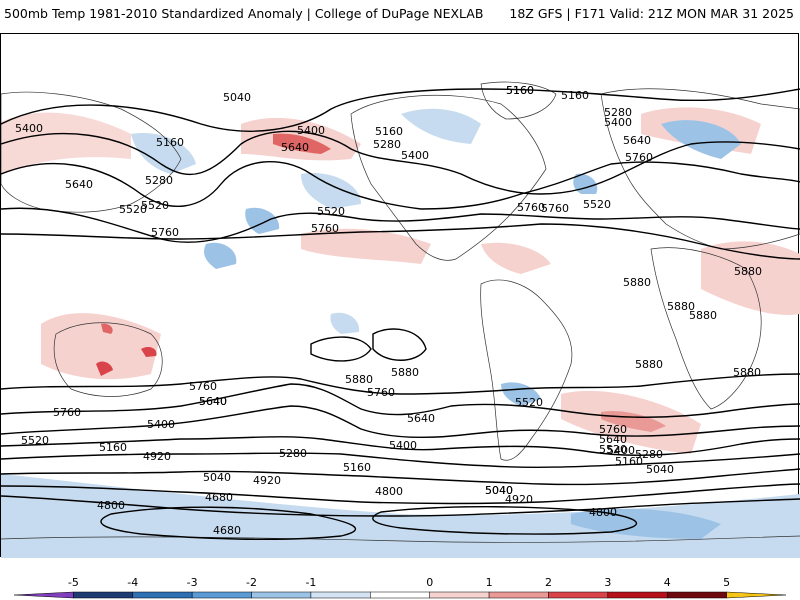  I want to click on colorbar-tick-label: 1, so click(489, 582).